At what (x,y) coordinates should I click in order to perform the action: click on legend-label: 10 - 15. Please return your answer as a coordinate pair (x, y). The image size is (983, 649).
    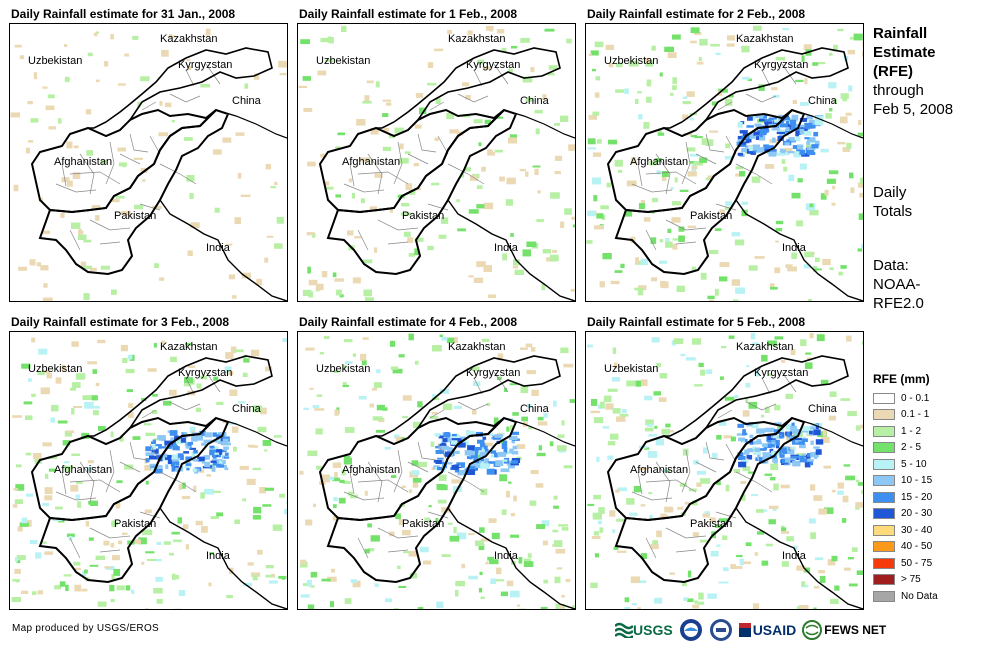
    Looking at the image, I should click on (917, 481).